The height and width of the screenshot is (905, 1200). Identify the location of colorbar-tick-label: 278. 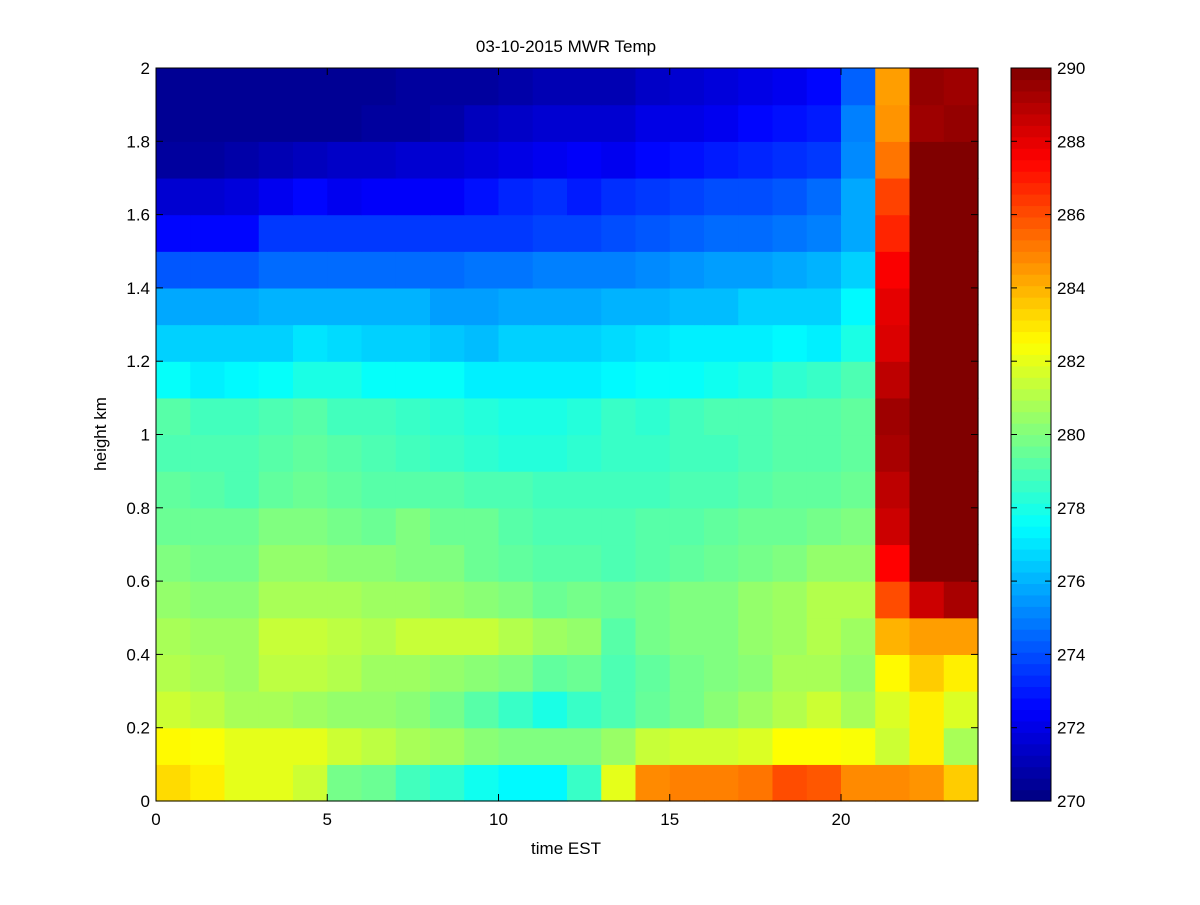
(1071, 508).